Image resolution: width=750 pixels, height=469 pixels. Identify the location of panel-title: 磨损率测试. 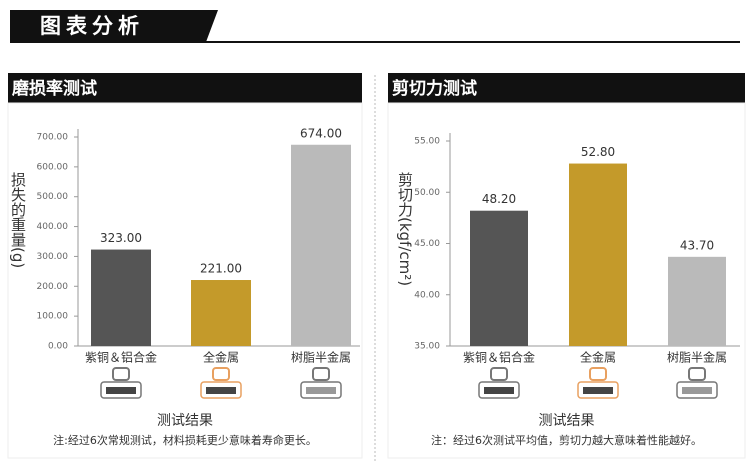
(54, 88).